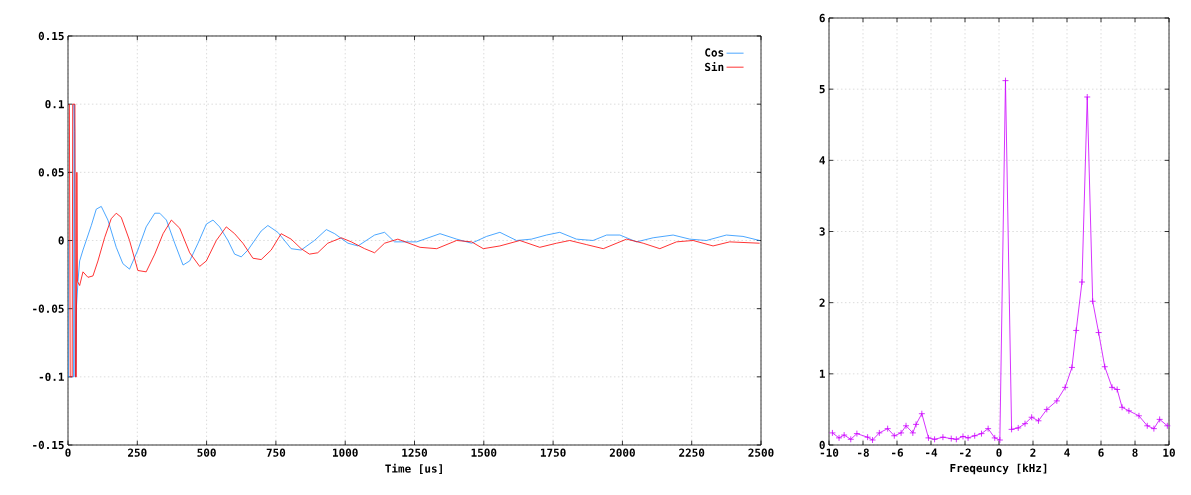  I want to click on y-tick-label: 0.15, so click(51, 36).